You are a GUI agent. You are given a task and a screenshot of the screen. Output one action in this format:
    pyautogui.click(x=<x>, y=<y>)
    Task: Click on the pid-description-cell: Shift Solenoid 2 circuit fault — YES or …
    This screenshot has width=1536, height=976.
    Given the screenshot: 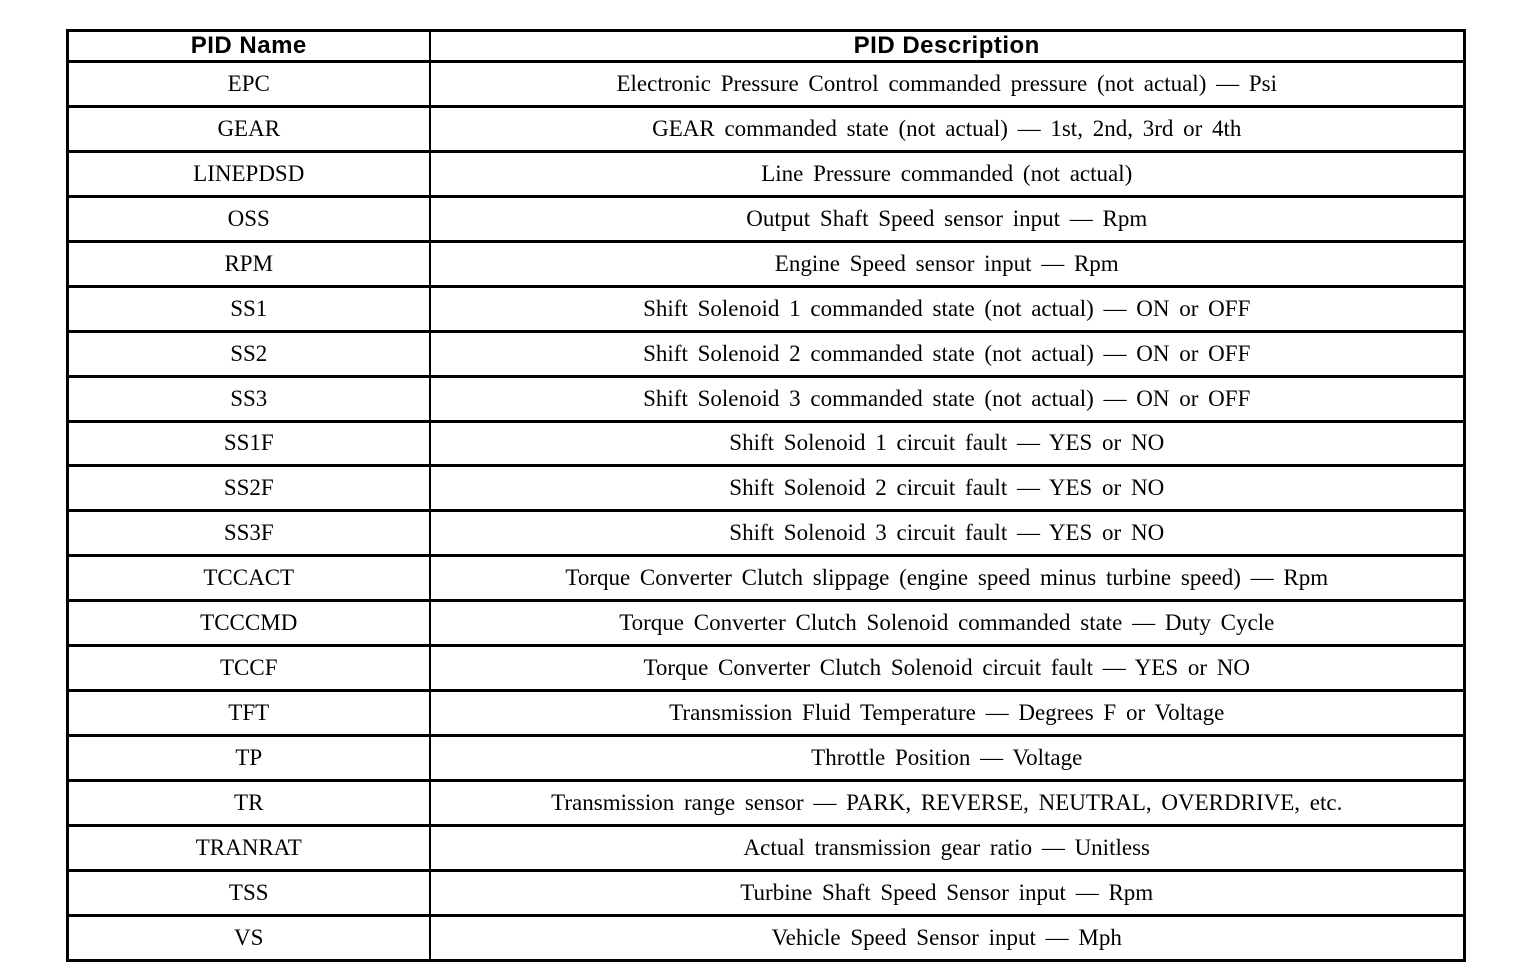 What is the action you would take?
    pyautogui.click(x=947, y=488)
    